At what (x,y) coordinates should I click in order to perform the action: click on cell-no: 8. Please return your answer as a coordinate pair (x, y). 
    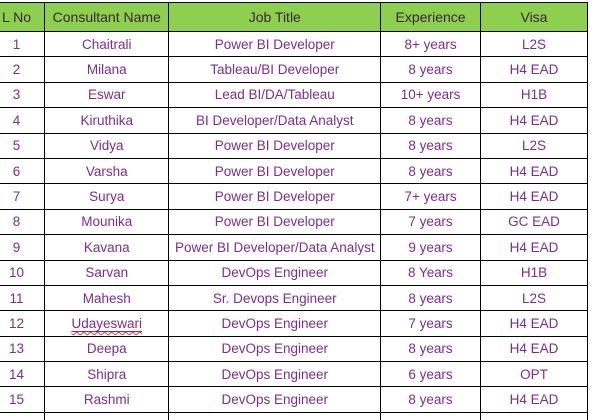
    Looking at the image, I should click on (23, 222).